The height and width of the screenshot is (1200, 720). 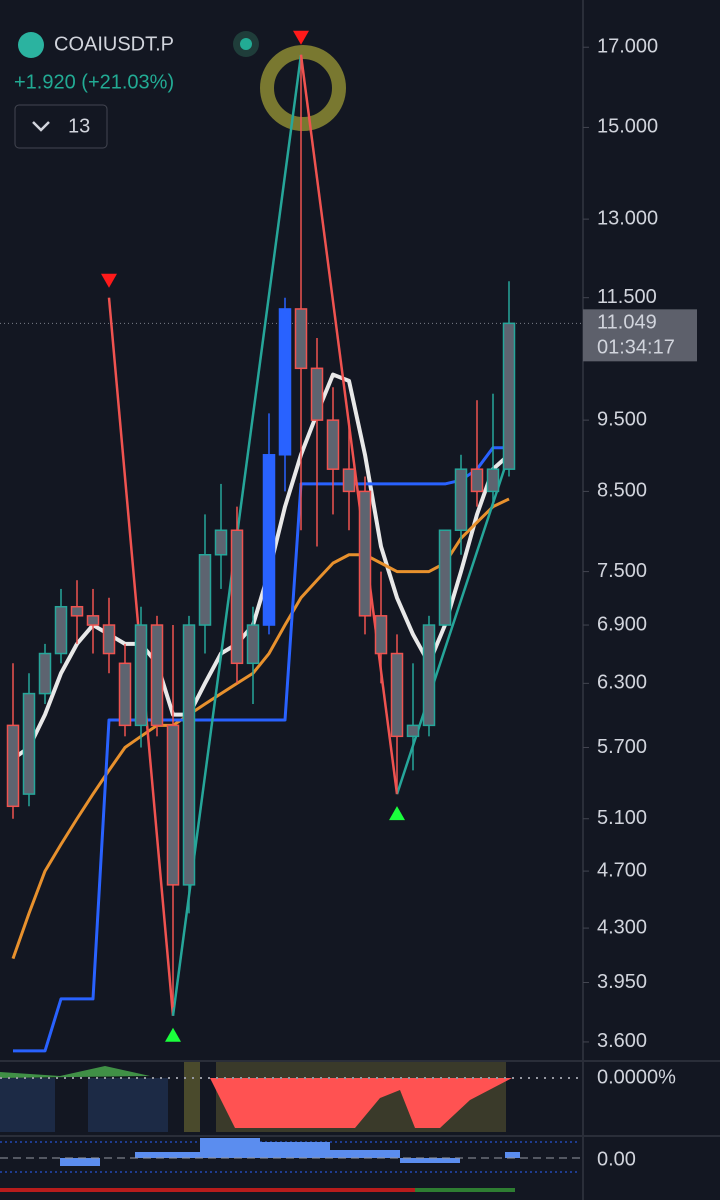 What do you see at coordinates (622, 624) in the screenshot?
I see `y-tick-label: 6.900` at bounding box center [622, 624].